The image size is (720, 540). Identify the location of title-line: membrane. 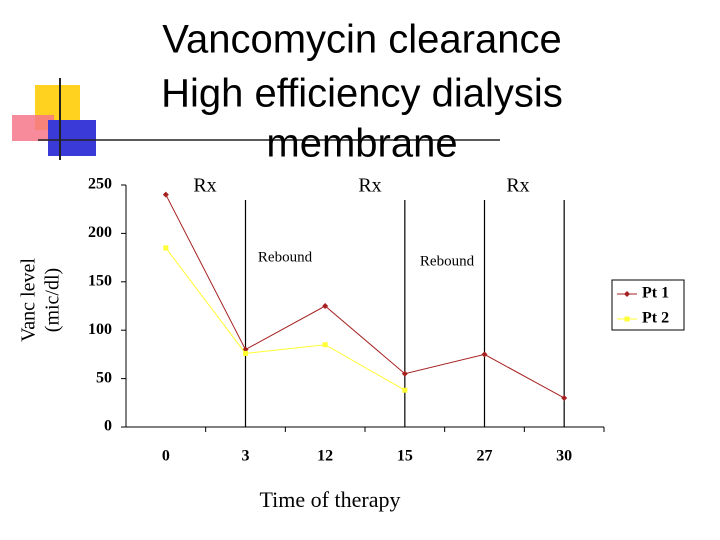
(361, 144).